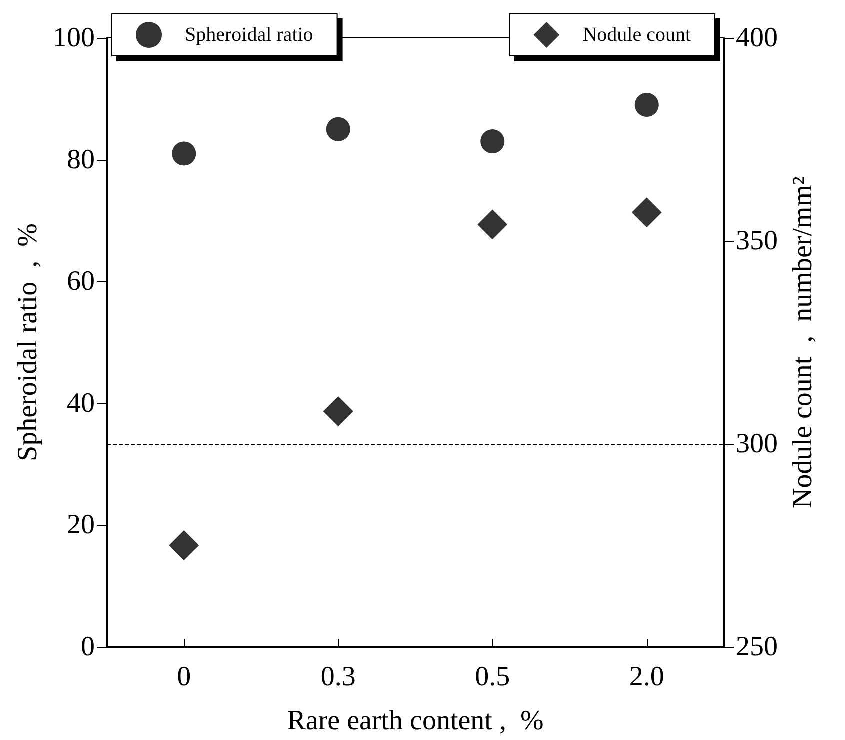 This screenshot has width=845, height=740. What do you see at coordinates (802, 342) in the screenshot?
I see `y2-axis-title: Nodule count , number/mm²` at bounding box center [802, 342].